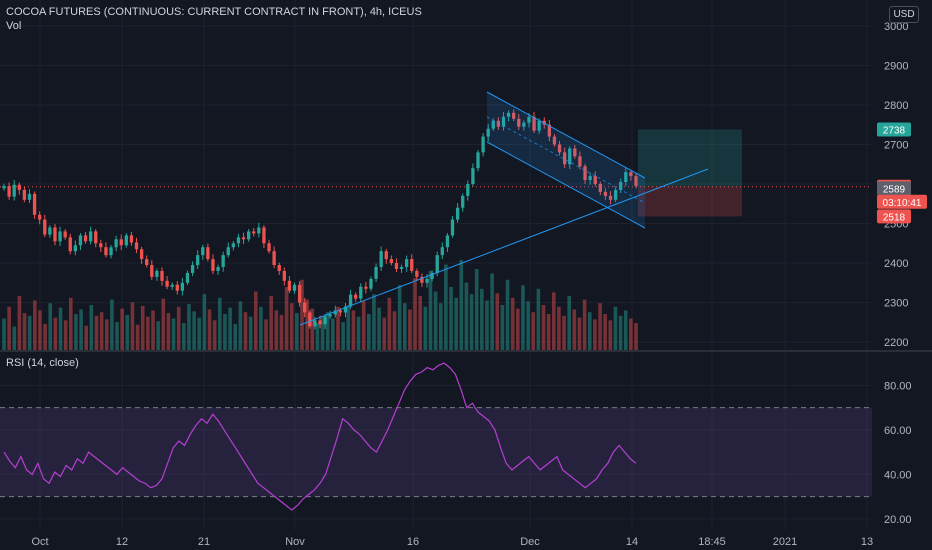  I want to click on rsi-tick-label: 20.00, so click(898, 520).